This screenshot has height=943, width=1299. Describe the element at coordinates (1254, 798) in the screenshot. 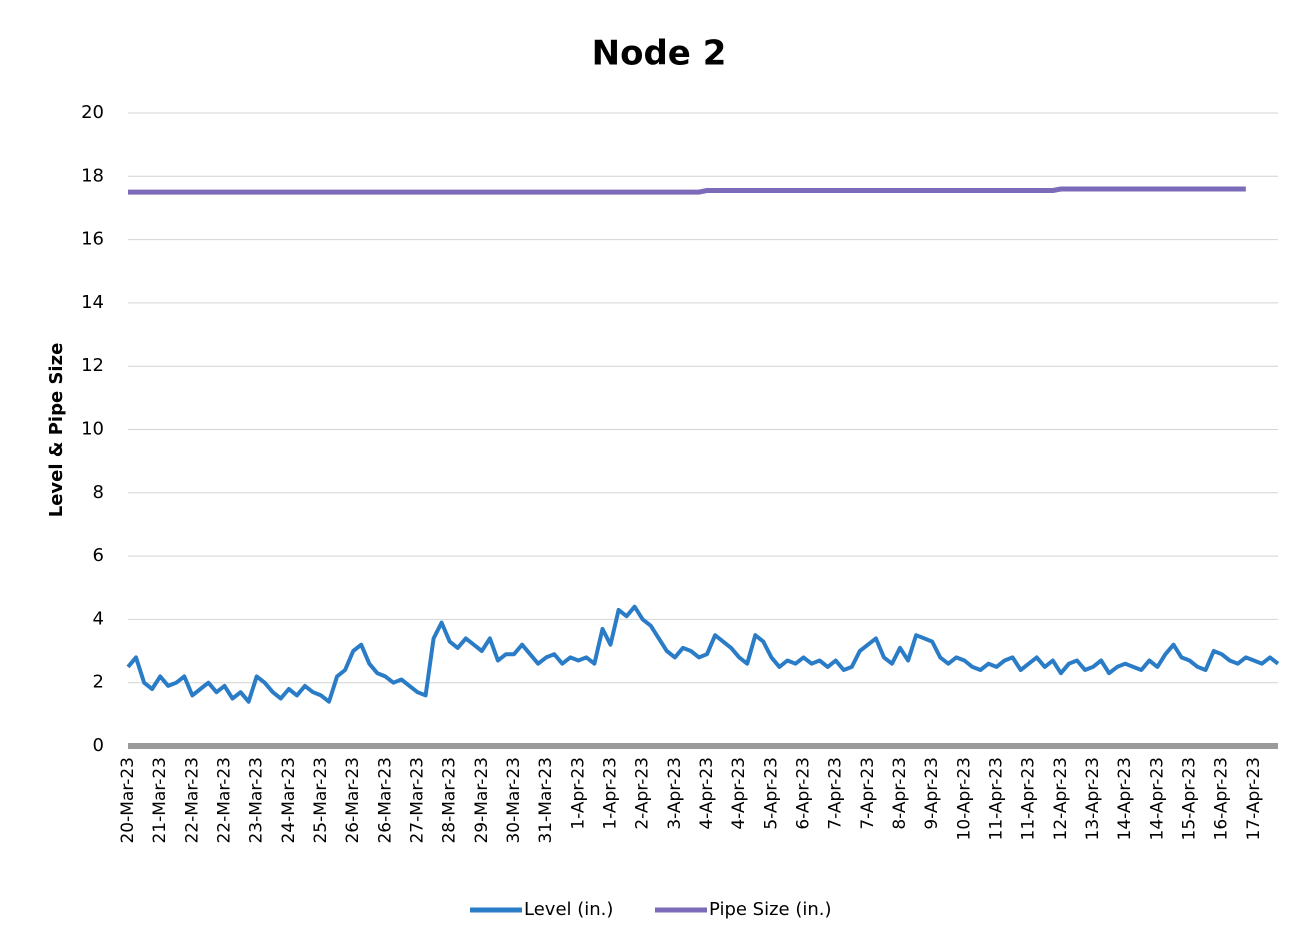

I see `x-tick-label: 17-Apr-23` at that location.